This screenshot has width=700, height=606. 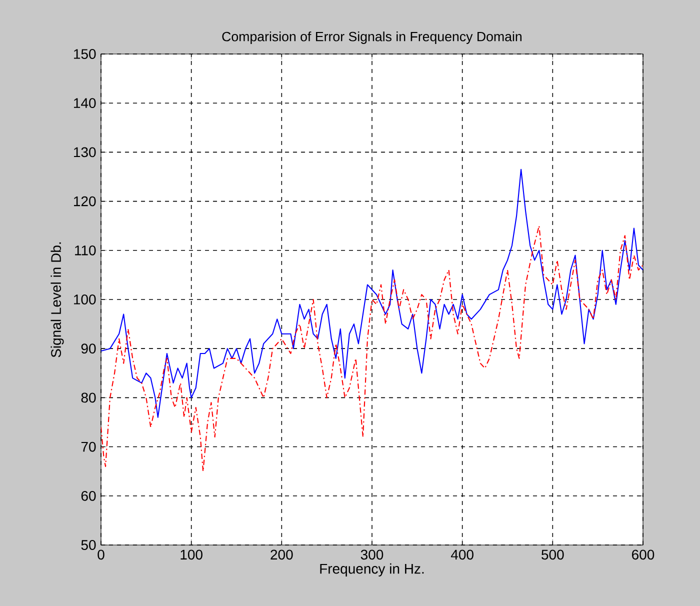 What do you see at coordinates (281, 555) in the screenshot?
I see `x-tick-label: 200` at bounding box center [281, 555].